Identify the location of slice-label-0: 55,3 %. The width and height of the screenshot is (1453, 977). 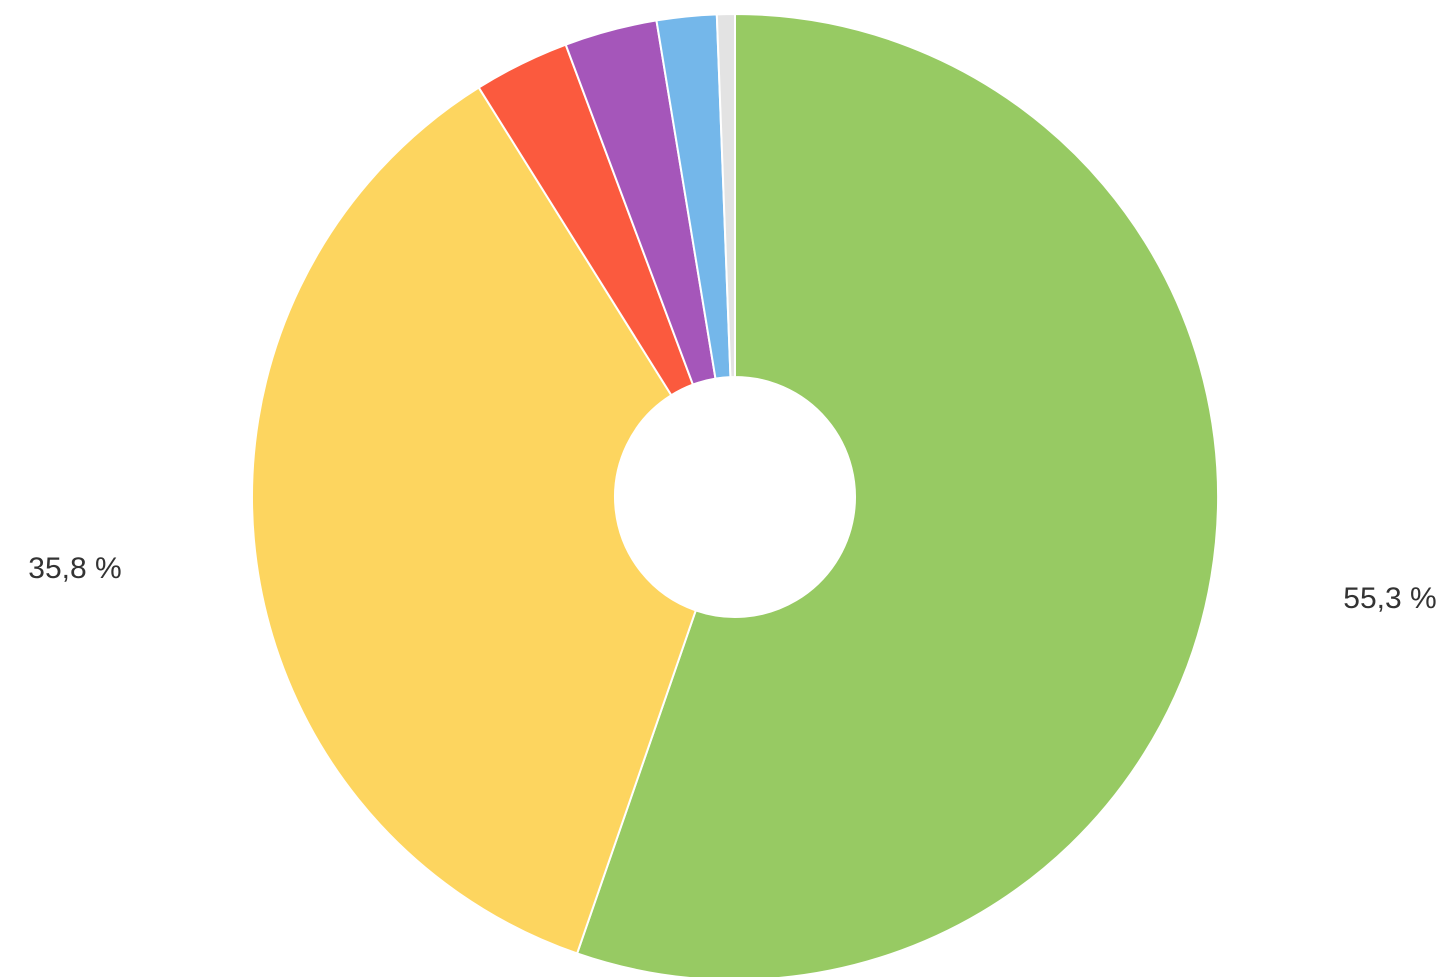
(1389, 598).